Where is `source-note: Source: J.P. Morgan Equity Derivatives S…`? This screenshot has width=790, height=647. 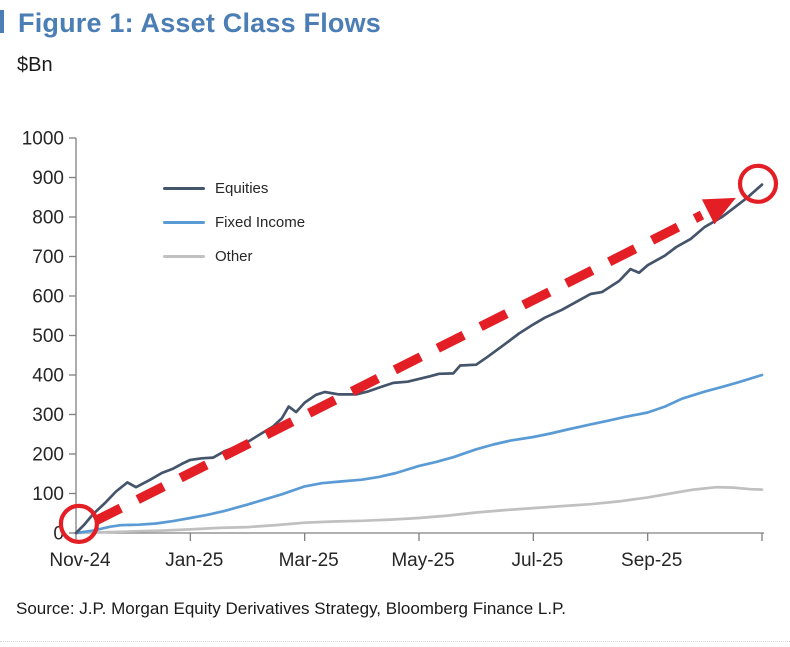 source-note: Source: J.P. Morgan Equity Derivatives S… is located at coordinates (291, 608).